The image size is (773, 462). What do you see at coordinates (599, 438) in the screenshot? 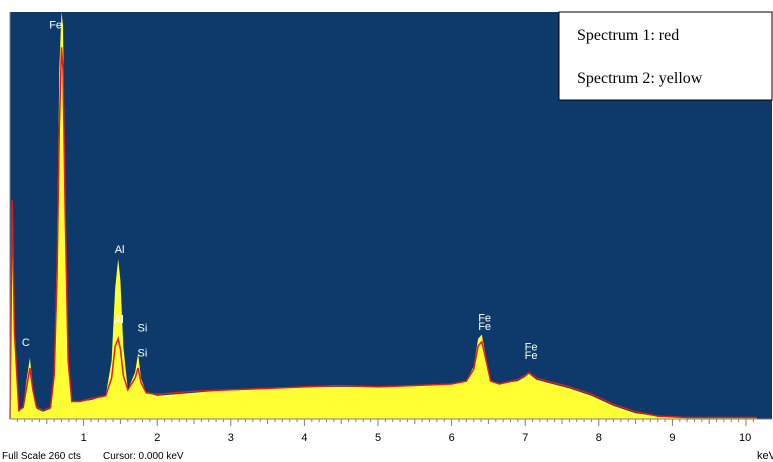
I see `x-tick-label: 8` at bounding box center [599, 438].